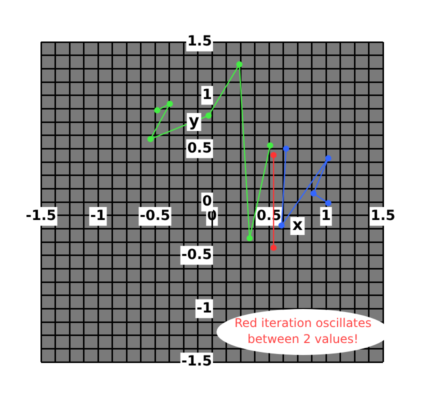 The image size is (426, 405). What do you see at coordinates (194, 120) in the screenshot?
I see `y-axis-title: y` at bounding box center [194, 120].